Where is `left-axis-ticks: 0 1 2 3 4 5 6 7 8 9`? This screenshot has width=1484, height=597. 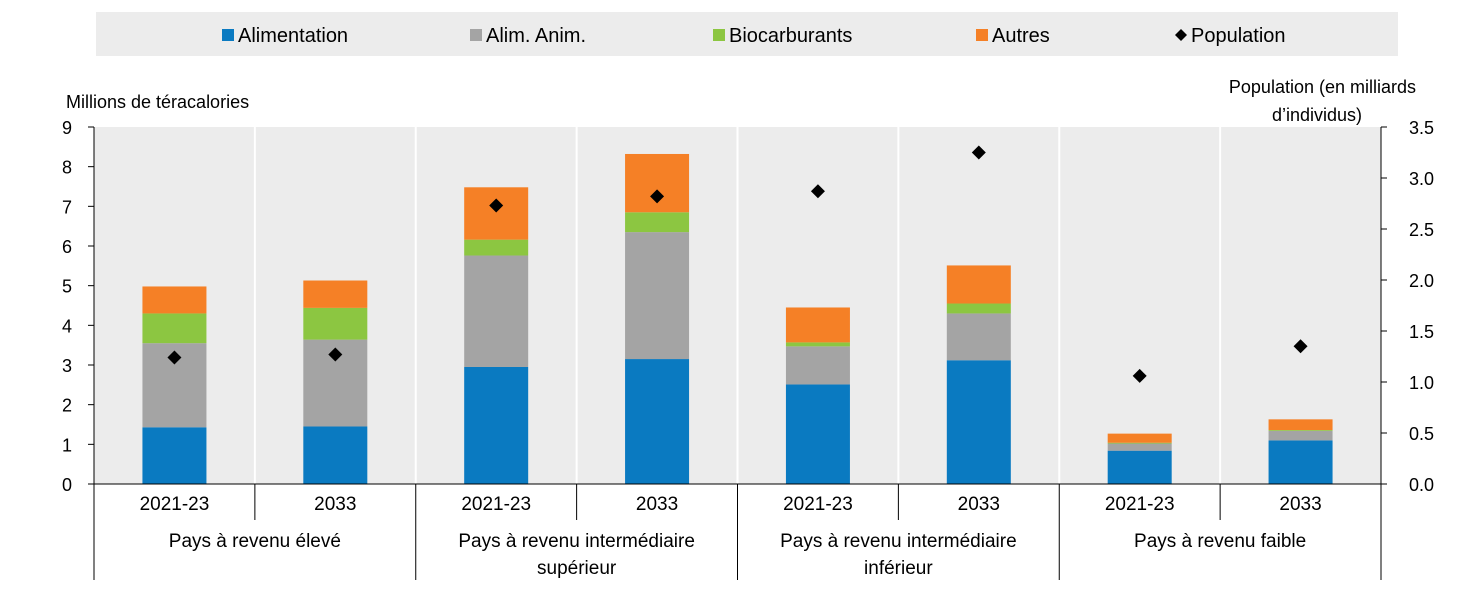 left-axis-ticks: 0 1 2 3 4 5 6 7 8 9 is located at coordinates (78, 306).